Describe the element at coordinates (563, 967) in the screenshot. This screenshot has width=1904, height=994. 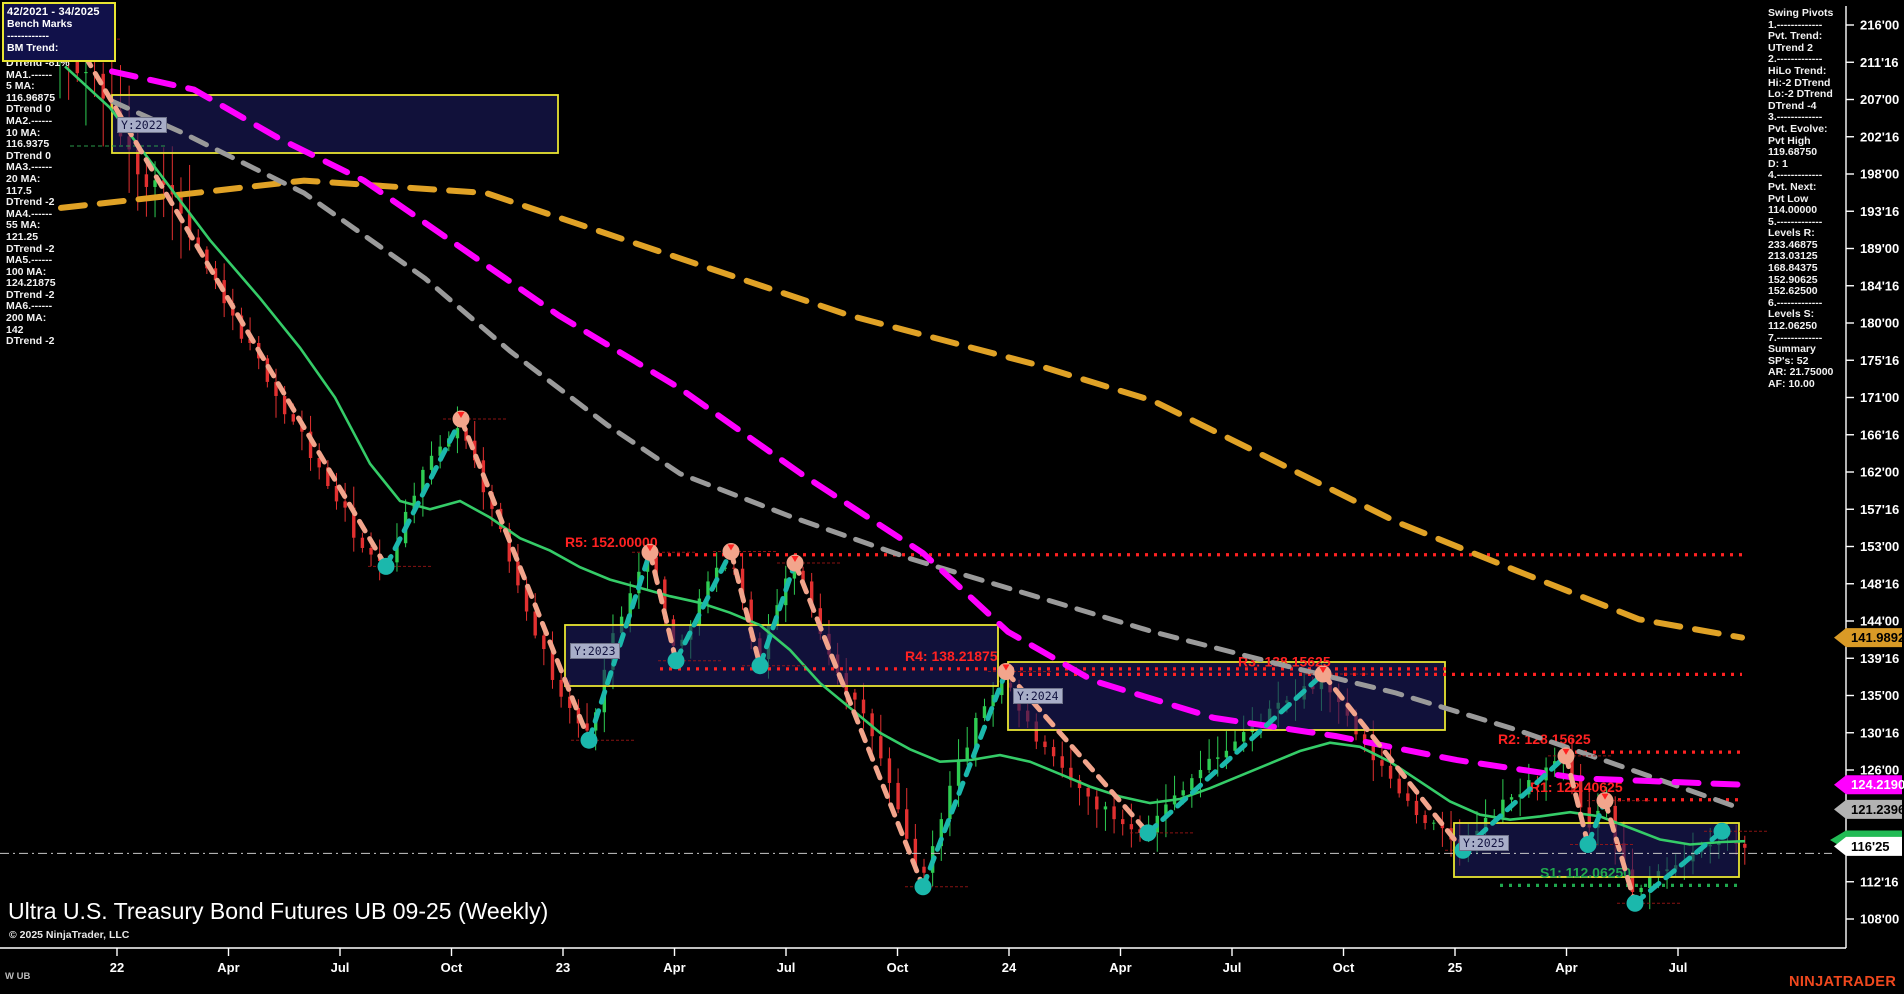
I see `time-tick-label: 23` at that location.